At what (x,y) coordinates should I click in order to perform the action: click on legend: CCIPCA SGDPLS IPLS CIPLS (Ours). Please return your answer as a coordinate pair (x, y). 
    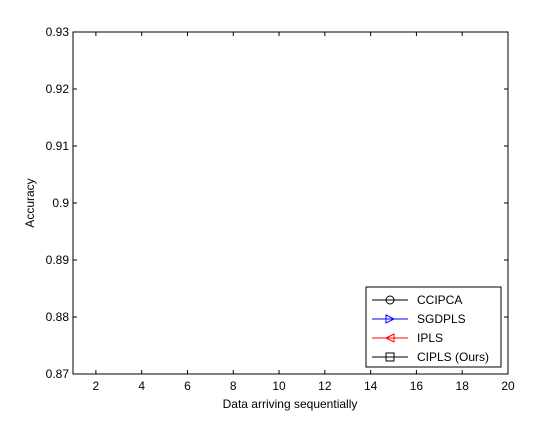
    Looking at the image, I should click on (433, 327).